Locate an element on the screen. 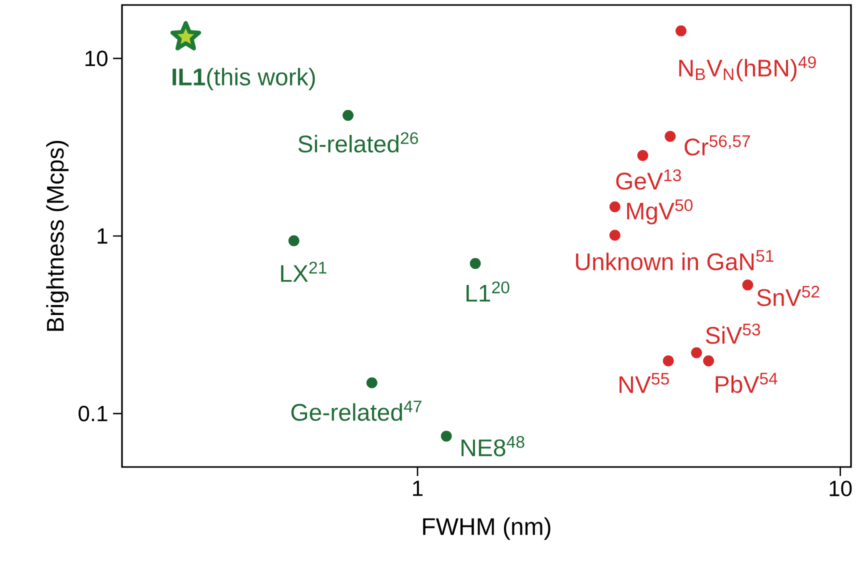 This screenshot has width=862, height=567. annotation: GeV$^{13}$ is located at coordinates (648, 179).